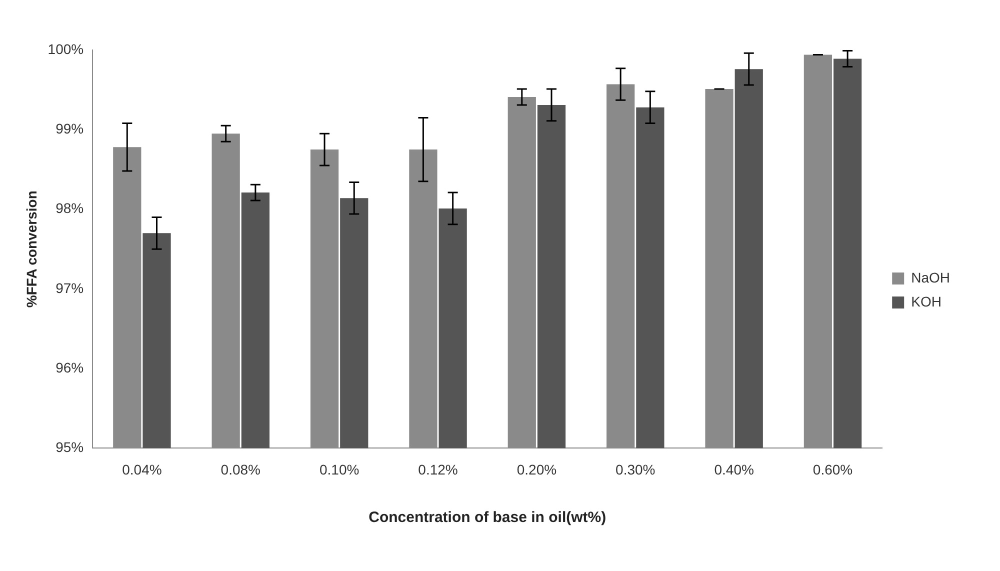 Image resolution: width=1000 pixels, height=571 pixels. Describe the element at coordinates (70, 447) in the screenshot. I see `y-tick-label: 95%` at that location.